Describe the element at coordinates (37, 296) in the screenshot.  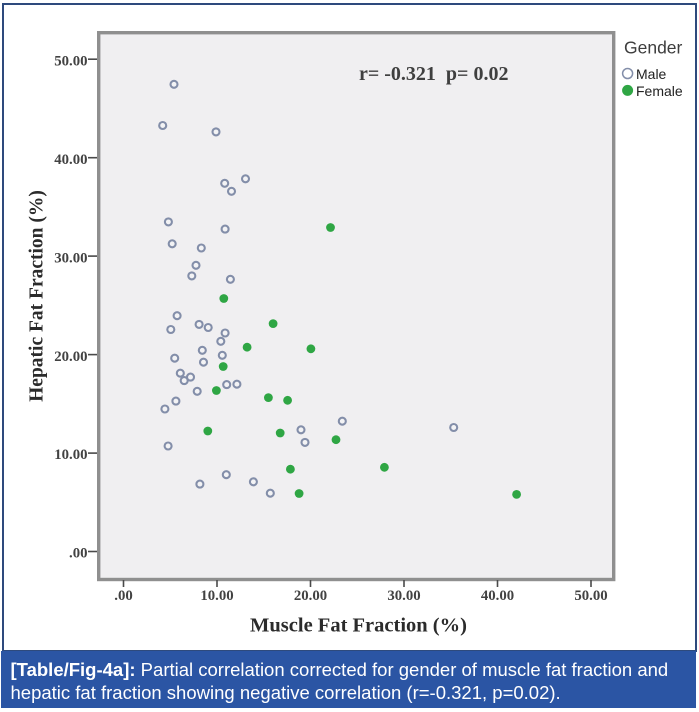
I see `svg-text: Hepatic Fat Fraction (%)` at that location.